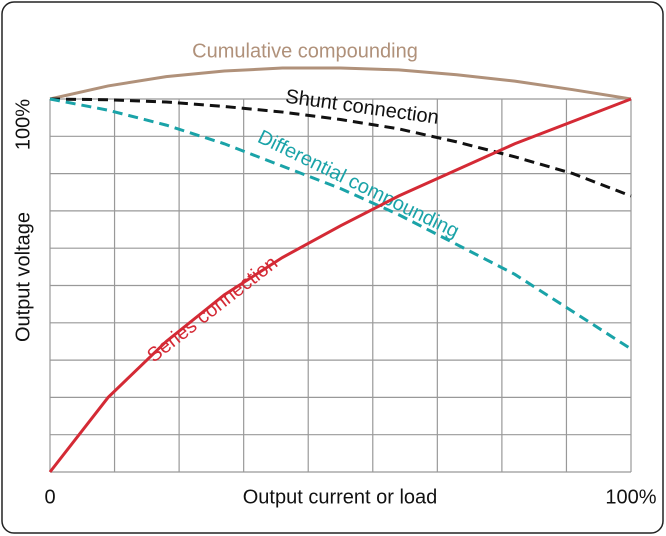  I want to click on series-label: Cumulative compounding, so click(305, 51).